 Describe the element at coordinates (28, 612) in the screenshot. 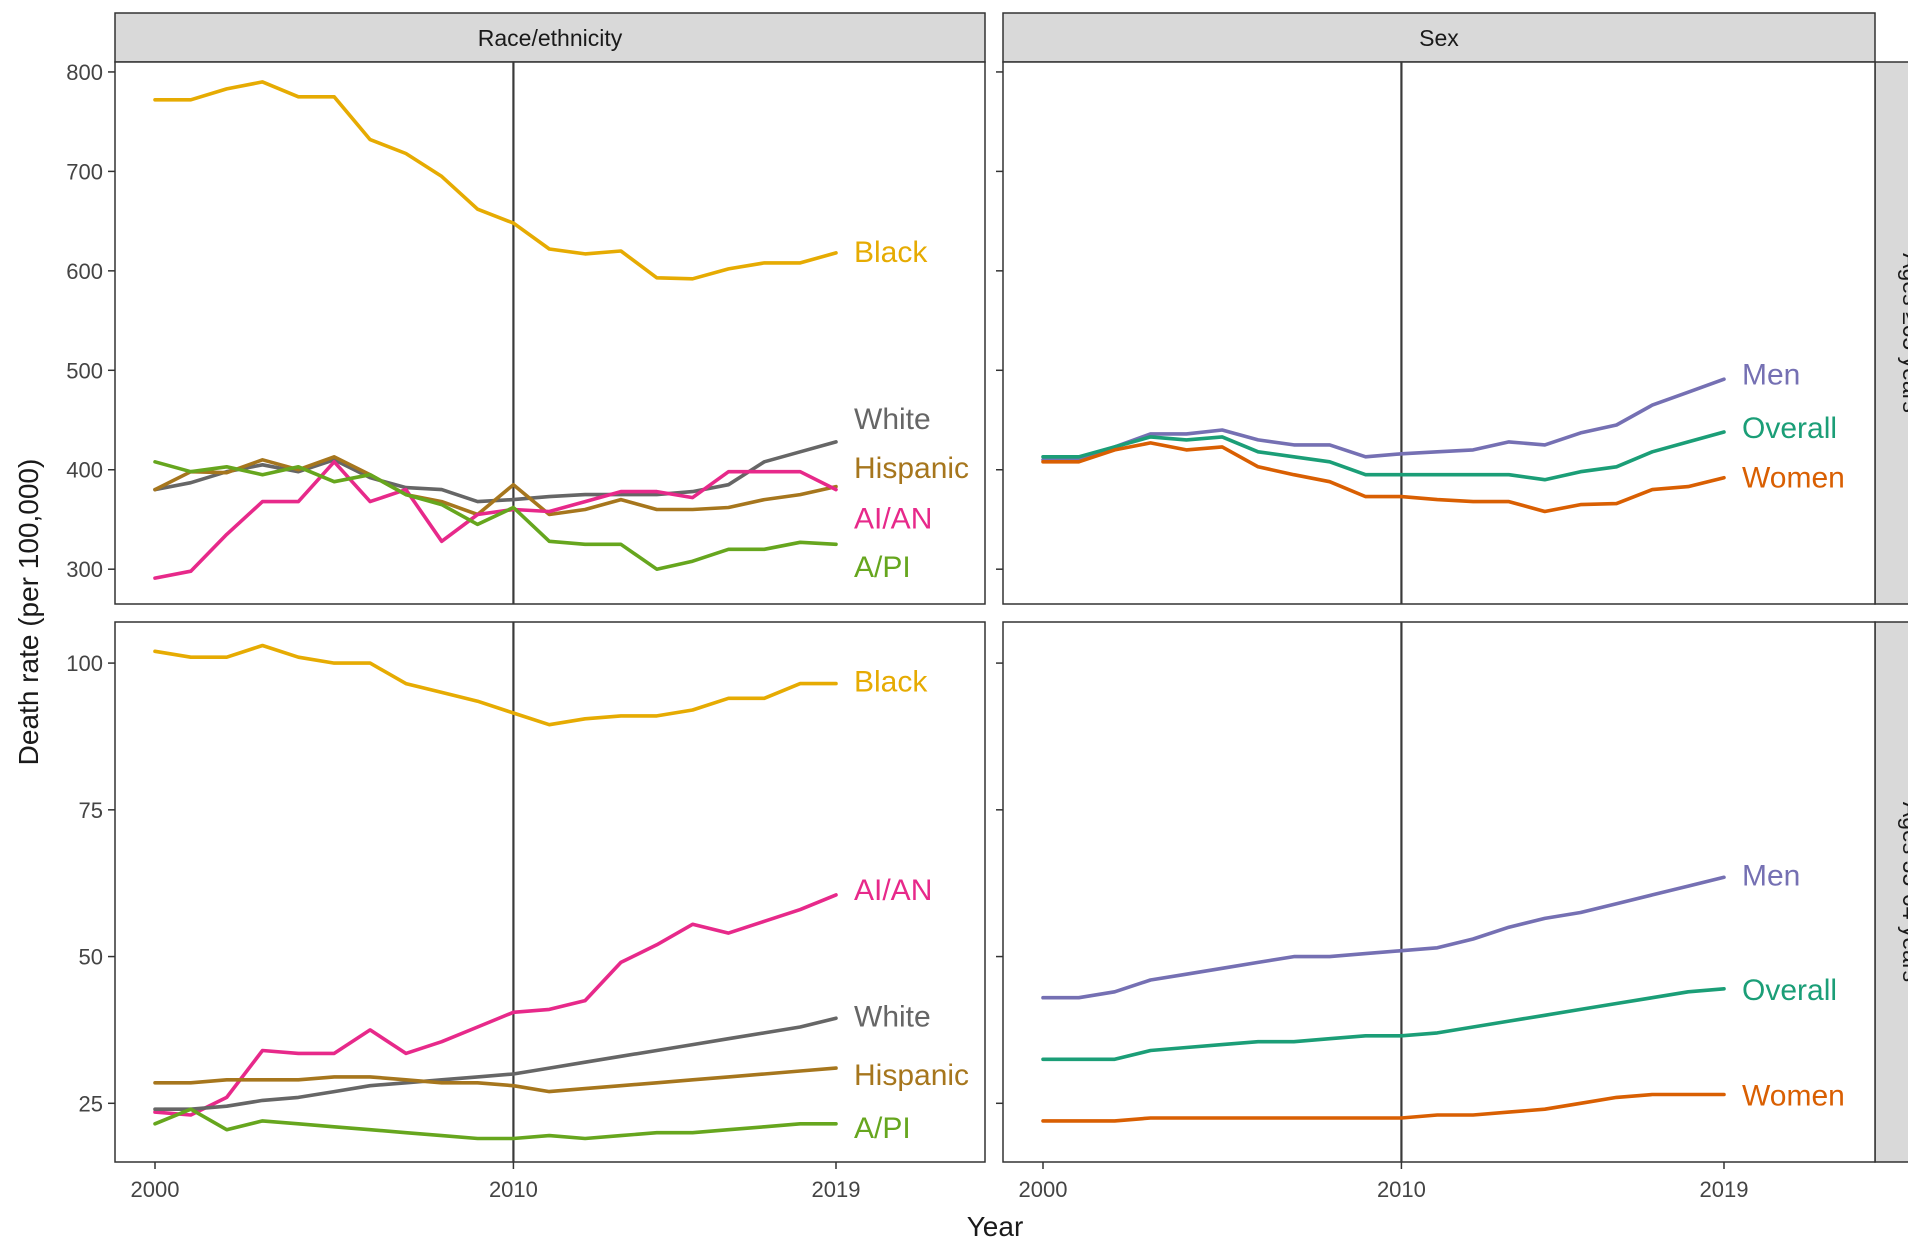

I see `y-axis-title: Death rate (per 100,000)` at that location.